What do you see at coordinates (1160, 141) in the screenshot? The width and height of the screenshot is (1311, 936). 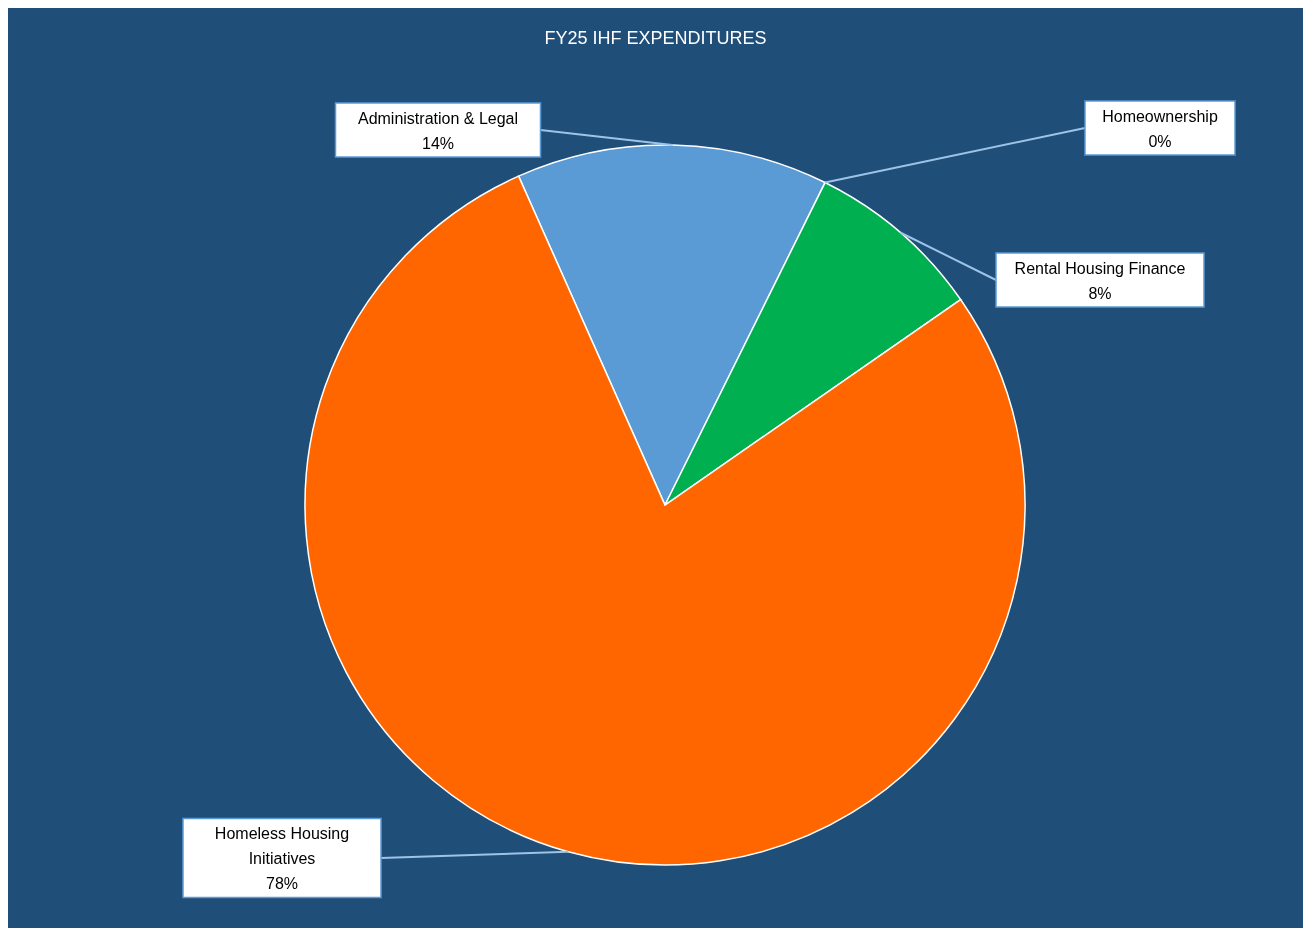 I see `text: 0%` at bounding box center [1160, 141].